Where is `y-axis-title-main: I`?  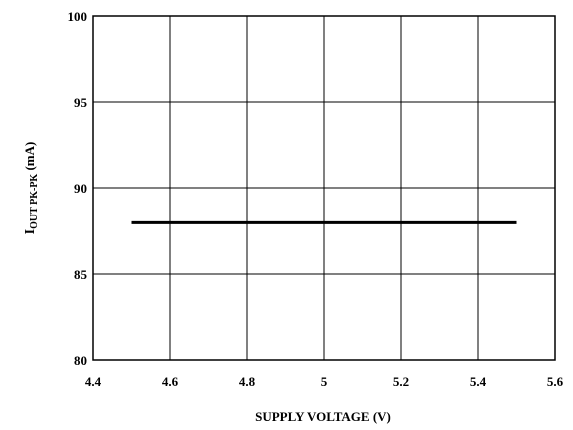
y-axis-title-main: I is located at coordinates (30, 231).